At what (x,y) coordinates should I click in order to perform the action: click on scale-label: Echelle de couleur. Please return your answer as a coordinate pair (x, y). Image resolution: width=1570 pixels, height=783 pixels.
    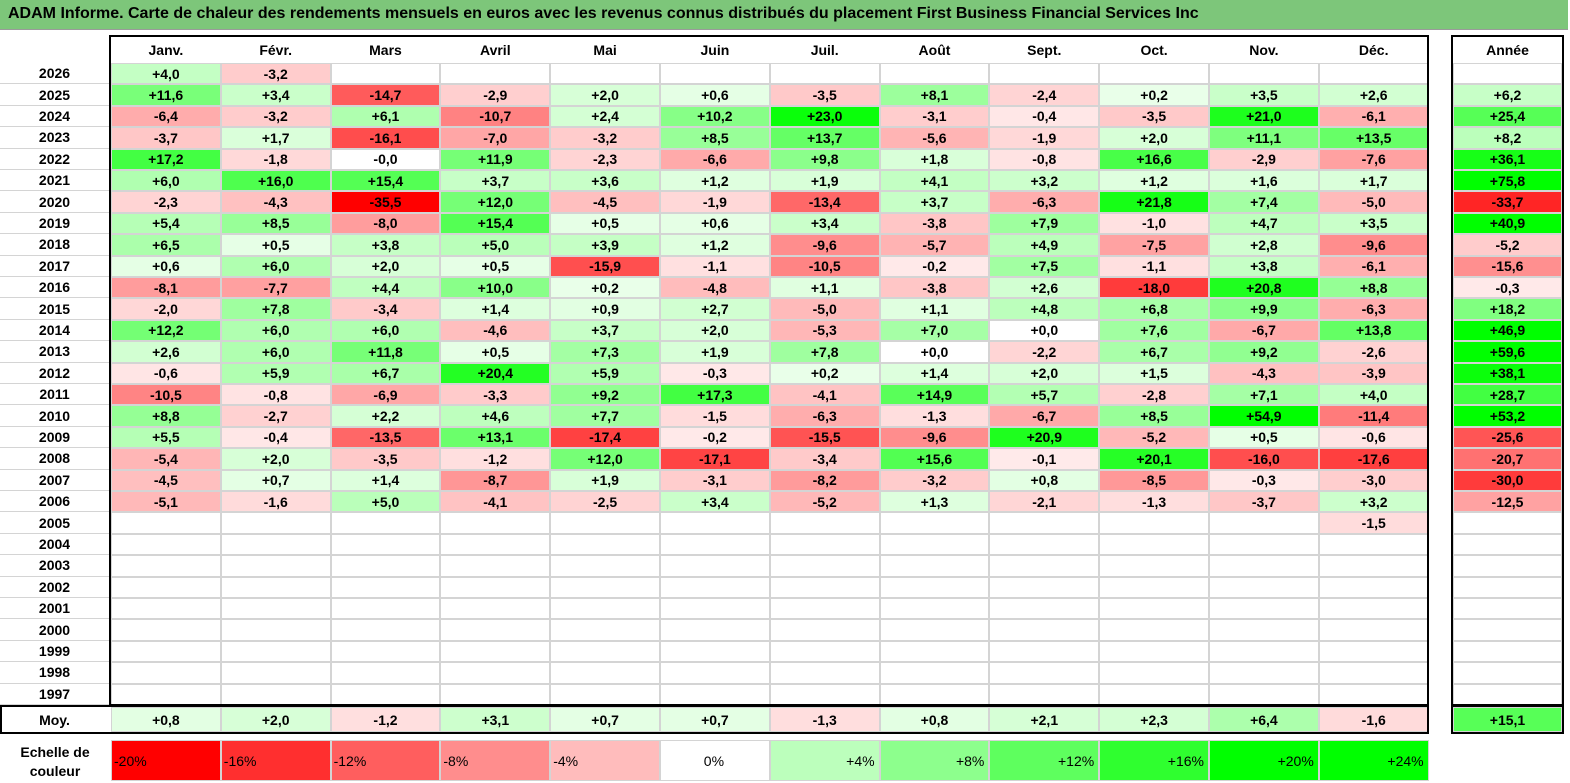
    Looking at the image, I should click on (55, 761).